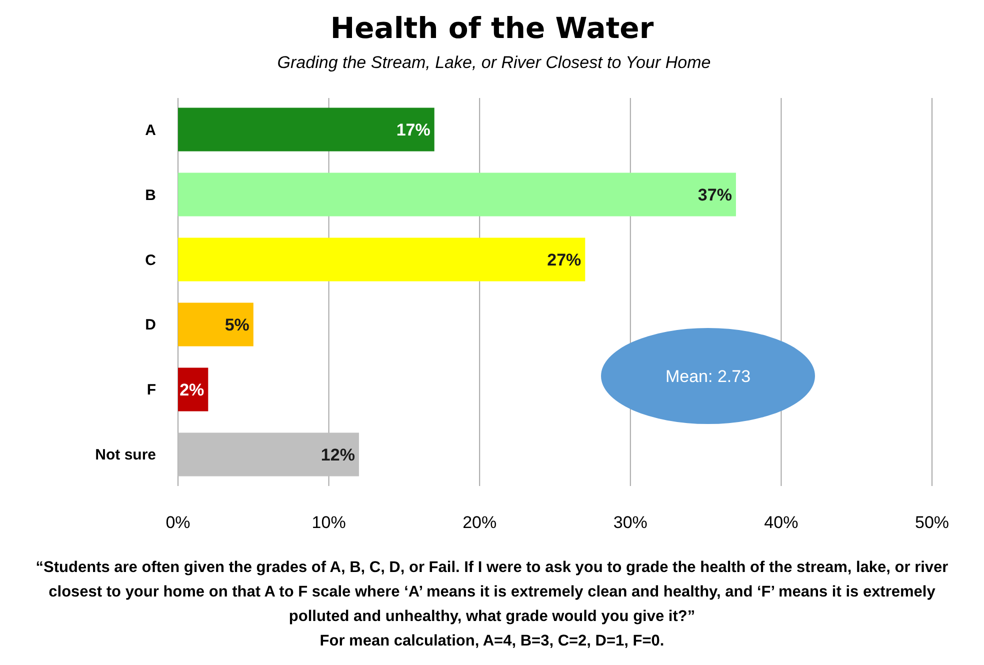 This screenshot has width=984, height=665. Describe the element at coordinates (781, 522) in the screenshot. I see `x-tick-label: 40%` at that location.